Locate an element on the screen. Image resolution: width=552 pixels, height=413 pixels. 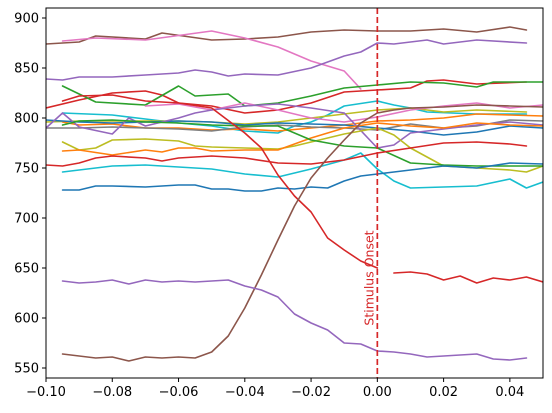
y-tick-label: 700 is located at coordinates (26, 219).